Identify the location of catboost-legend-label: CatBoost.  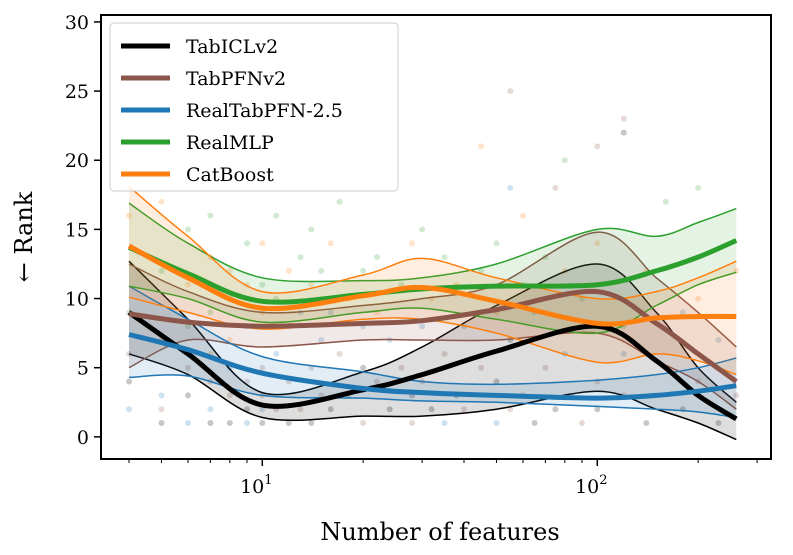
(230, 175).